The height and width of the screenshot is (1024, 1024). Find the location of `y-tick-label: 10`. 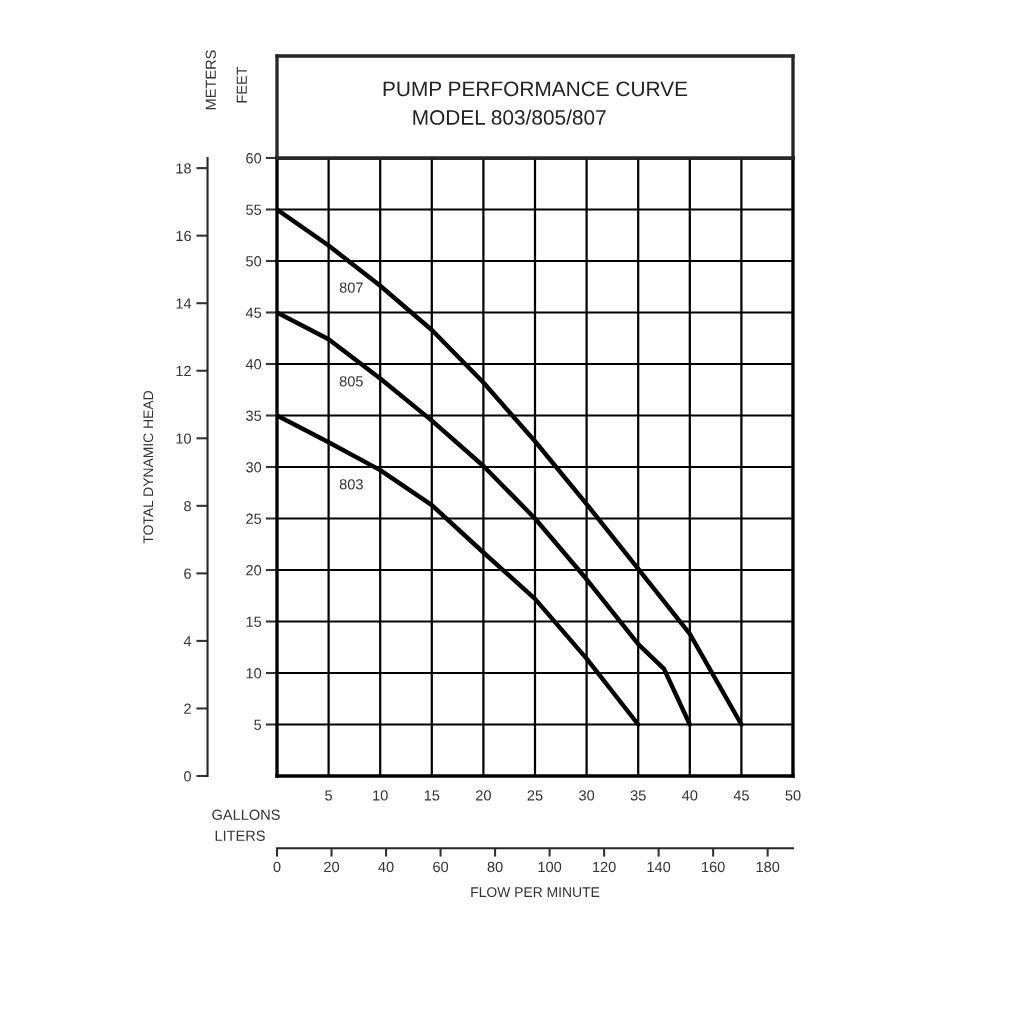

y-tick-label: 10 is located at coordinates (184, 438).